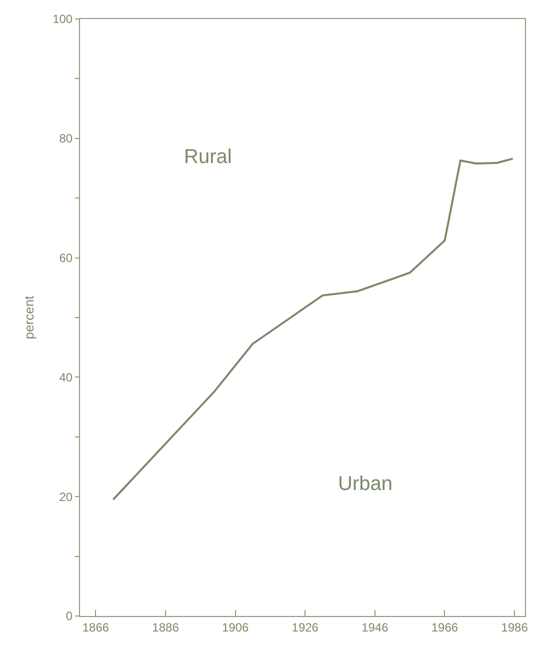 This screenshot has width=540, height=652. Describe the element at coordinates (66, 377) in the screenshot. I see `y-tick-label: 40` at that location.